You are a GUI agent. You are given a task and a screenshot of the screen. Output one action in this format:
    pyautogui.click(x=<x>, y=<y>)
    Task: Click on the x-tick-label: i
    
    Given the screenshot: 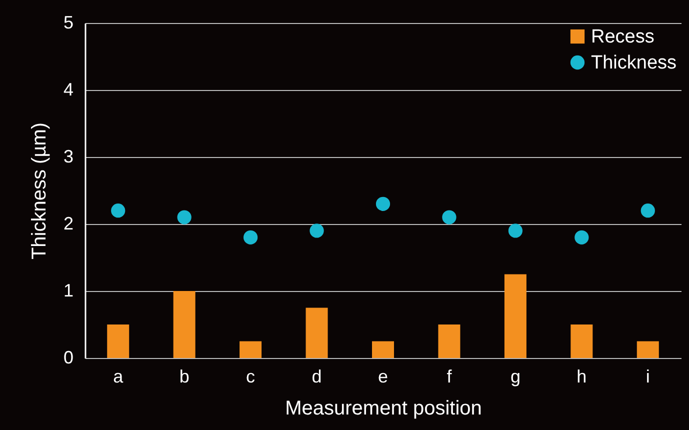 What is the action you would take?
    pyautogui.click(x=648, y=376)
    